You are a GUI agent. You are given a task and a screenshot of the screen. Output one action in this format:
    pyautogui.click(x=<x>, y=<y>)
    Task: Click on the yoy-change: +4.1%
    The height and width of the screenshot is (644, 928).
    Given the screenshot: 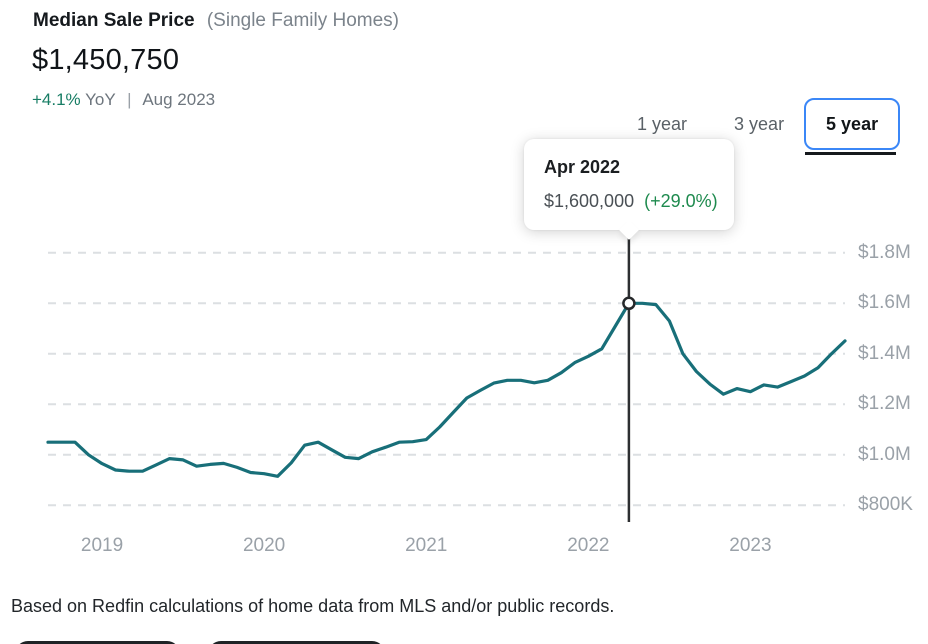 What is the action you would take?
    pyautogui.click(x=56, y=99)
    